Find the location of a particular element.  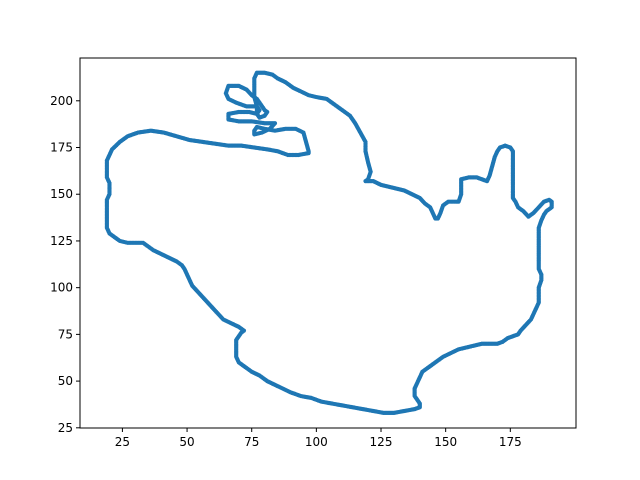

y-tick-label: 200 is located at coordinates (61, 101).